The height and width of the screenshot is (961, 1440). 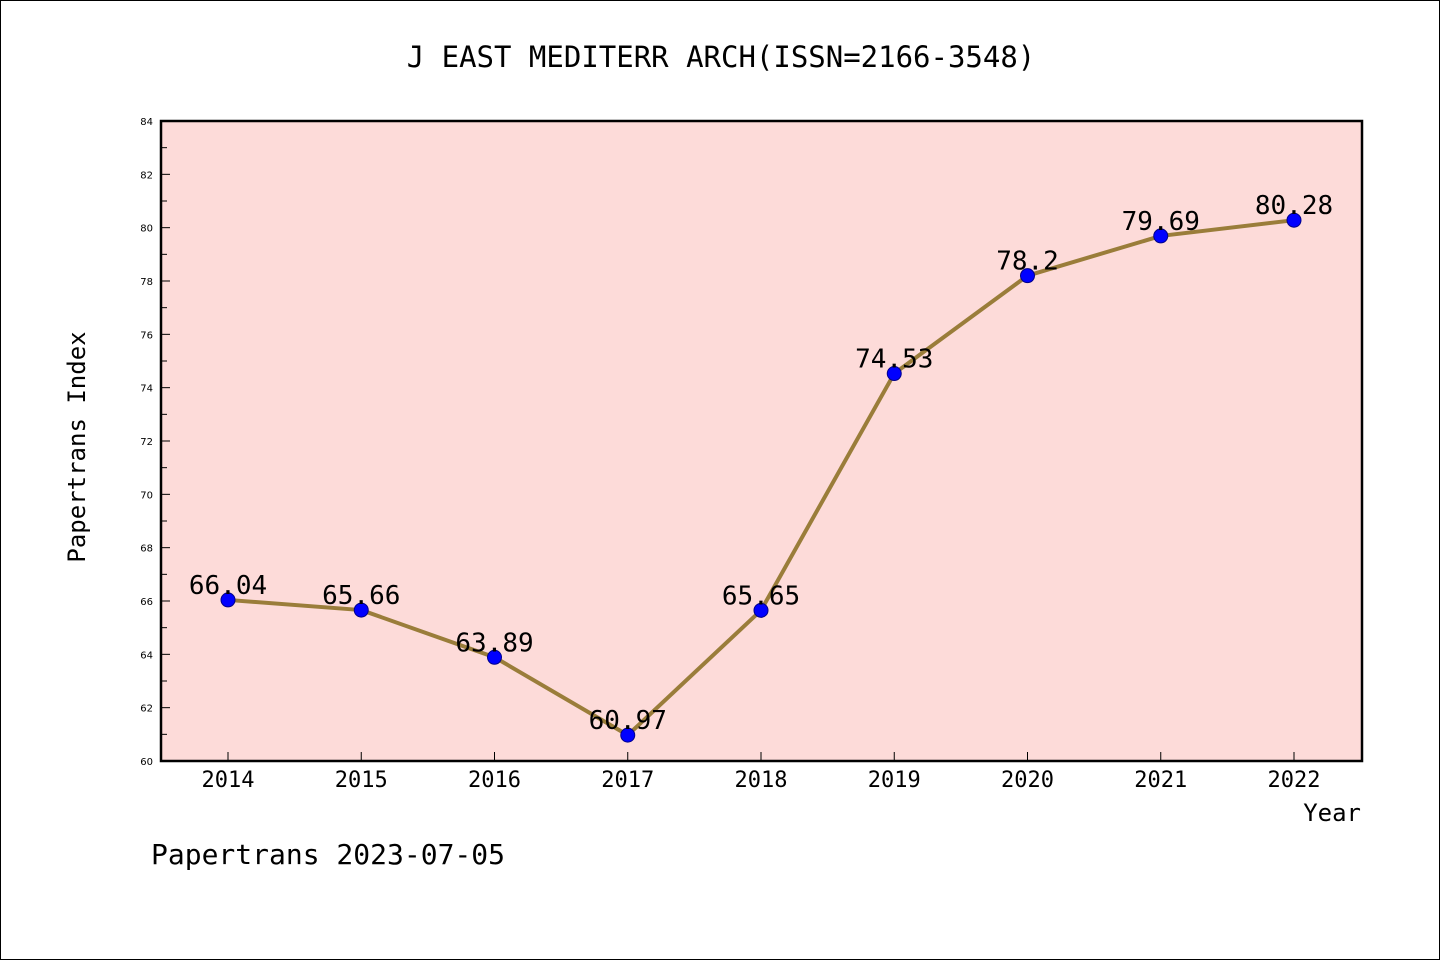 What do you see at coordinates (894, 360) in the screenshot?
I see `data-label: 74.53` at bounding box center [894, 360].